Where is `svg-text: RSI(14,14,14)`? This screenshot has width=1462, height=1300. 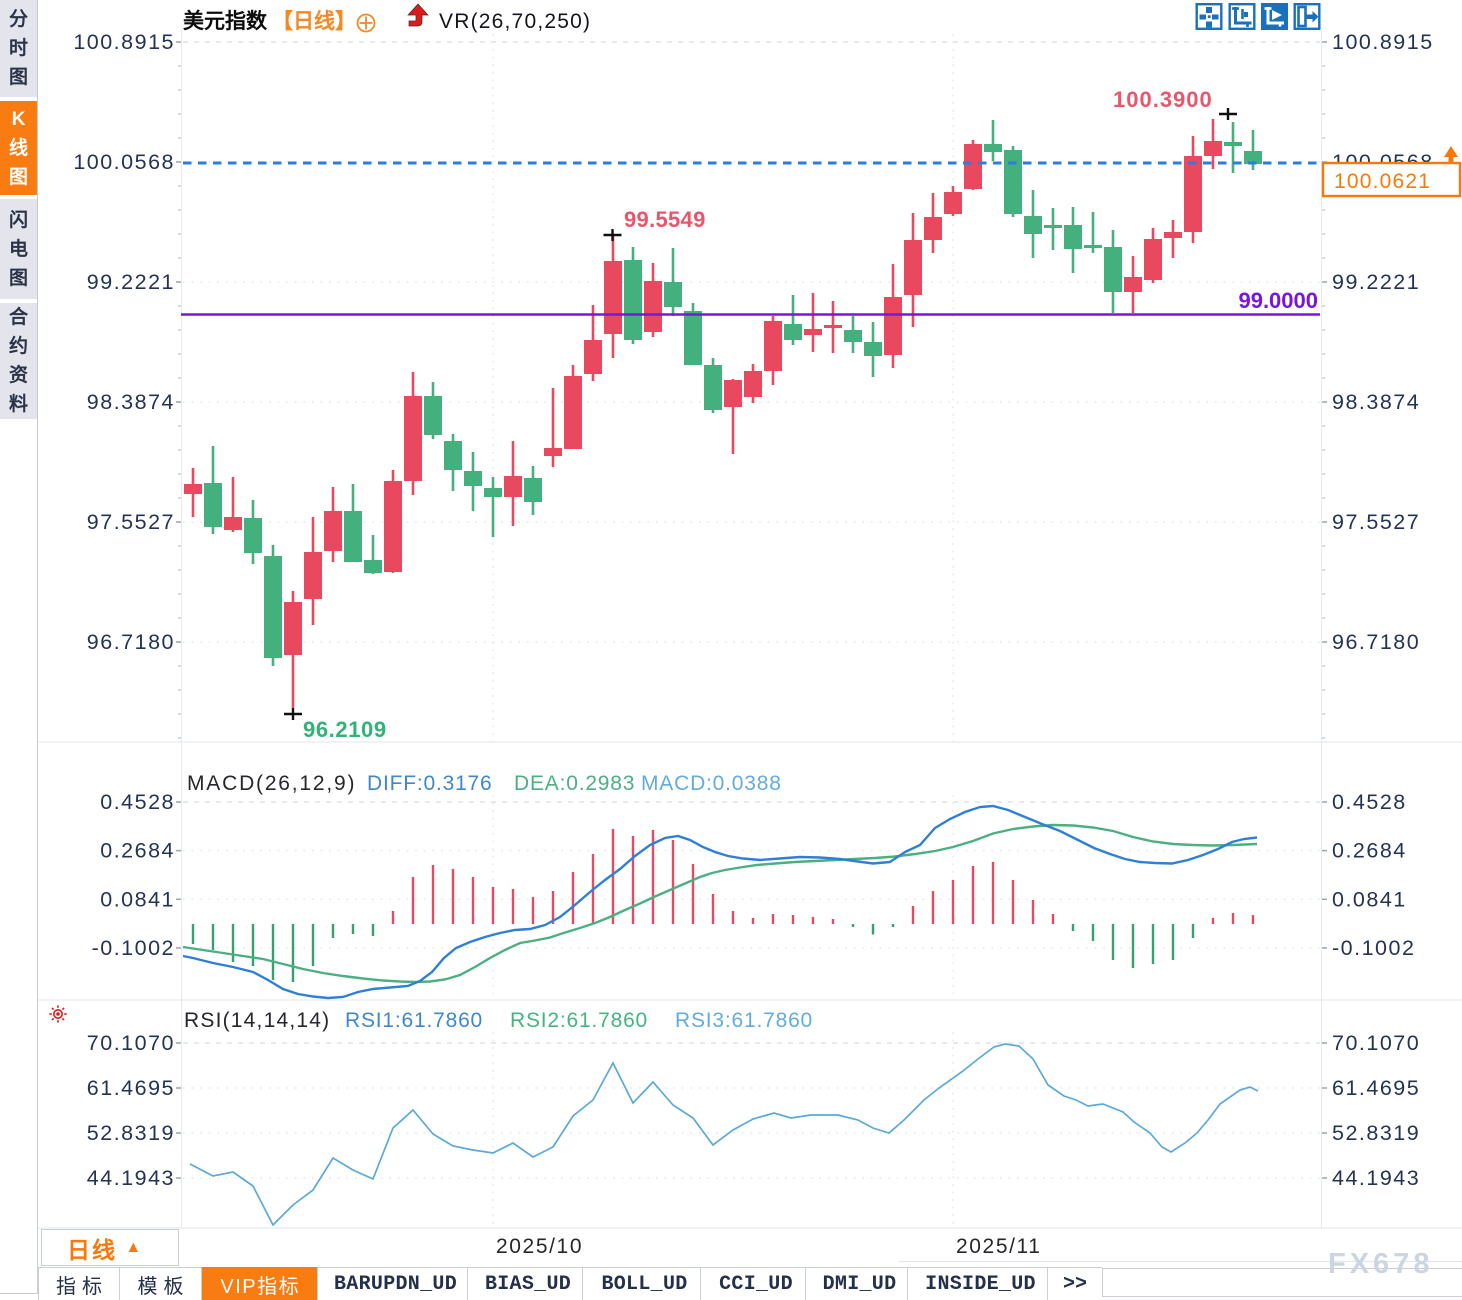
svg-text: RSI(14,14,14) is located at coordinates (257, 1020).